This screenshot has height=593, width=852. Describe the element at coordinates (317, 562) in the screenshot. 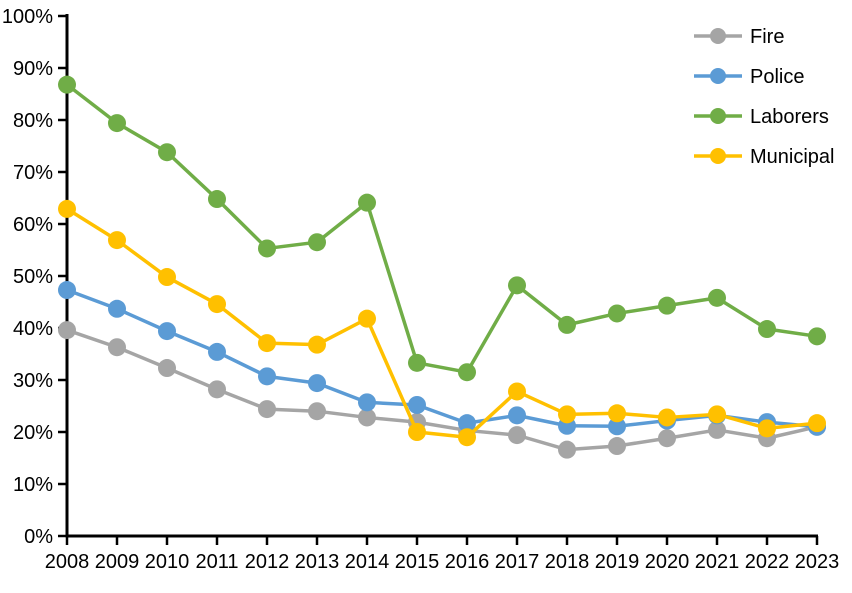

I see `x-tick-label: 2013` at that location.